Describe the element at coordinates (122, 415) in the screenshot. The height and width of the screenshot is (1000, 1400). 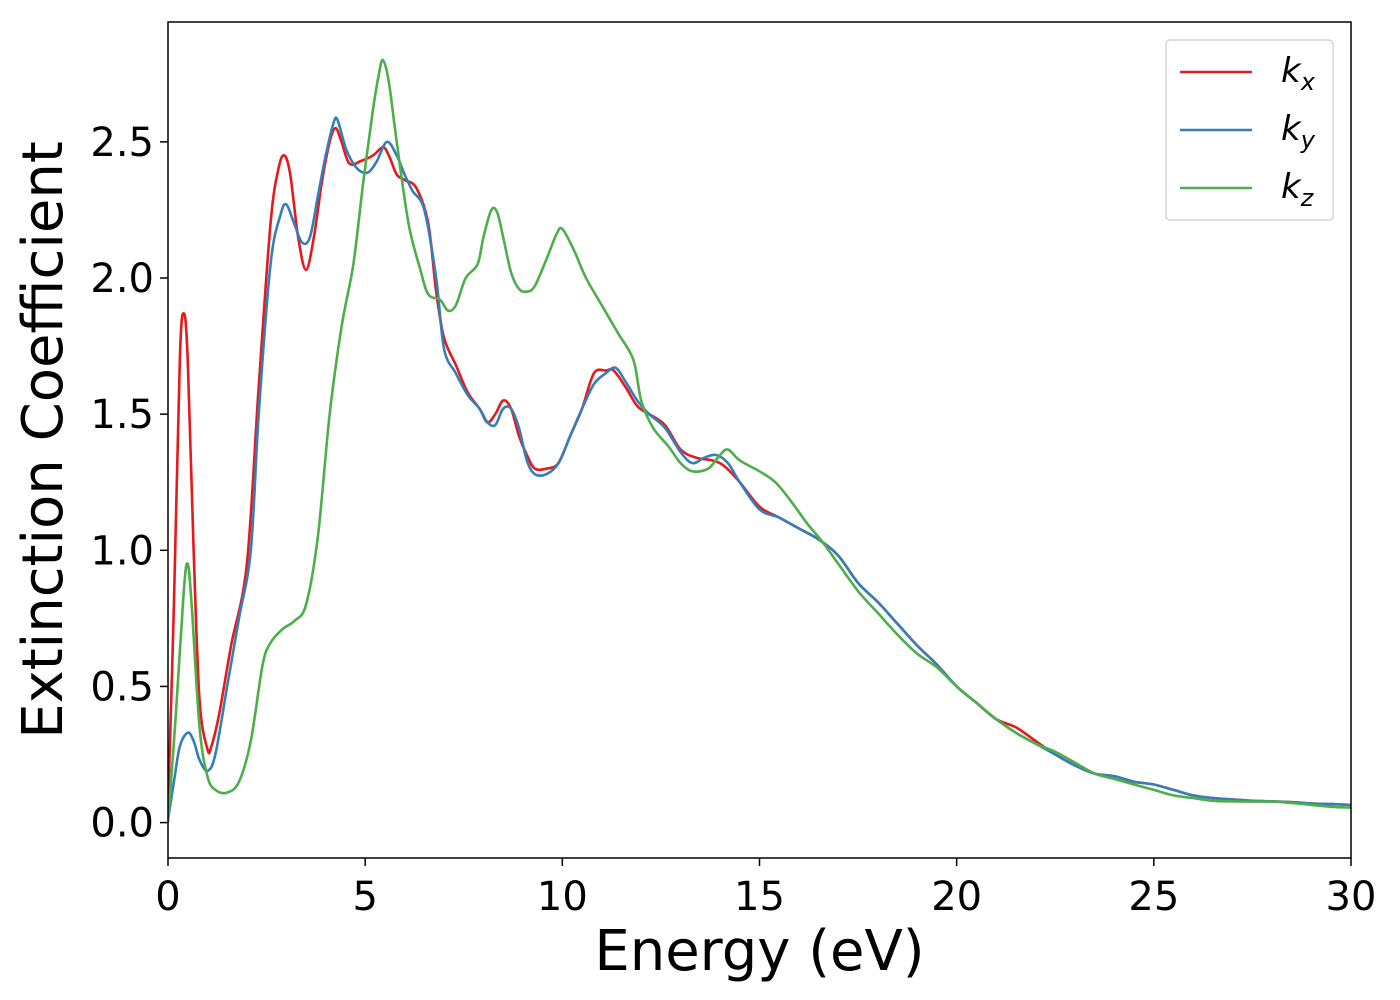
I see `y-tick-label: 1.5` at that location.